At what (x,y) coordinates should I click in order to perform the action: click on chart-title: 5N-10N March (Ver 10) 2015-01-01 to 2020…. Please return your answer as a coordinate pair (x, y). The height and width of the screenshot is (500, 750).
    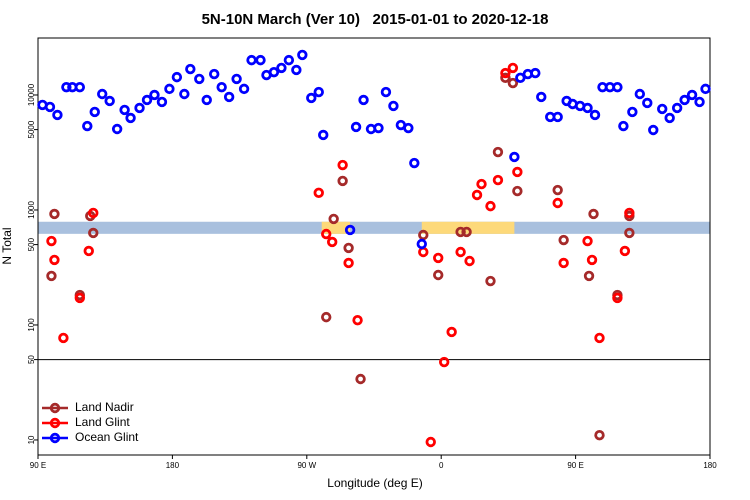
    Looking at the image, I should click on (375, 19).